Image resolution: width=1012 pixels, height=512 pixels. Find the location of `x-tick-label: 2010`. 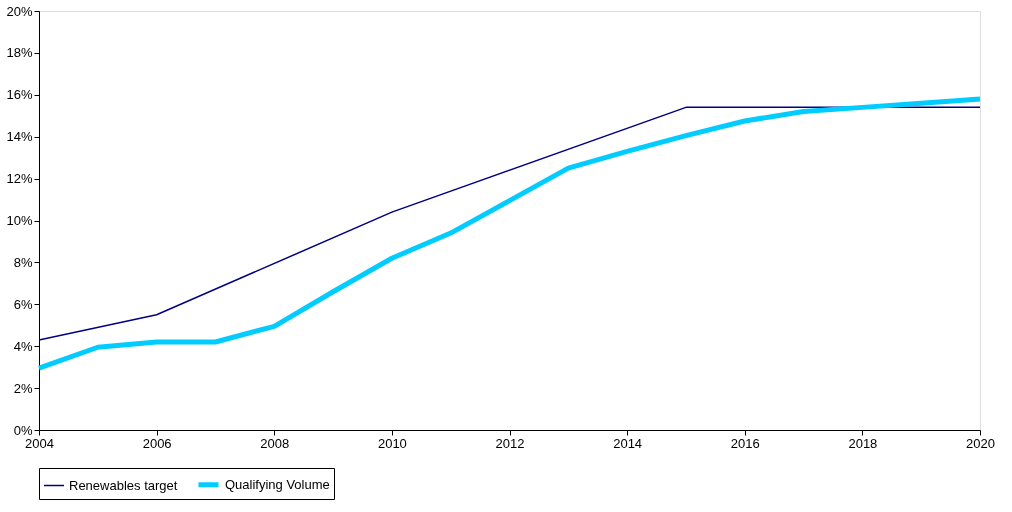

x-tick-label: 2010 is located at coordinates (392, 443).